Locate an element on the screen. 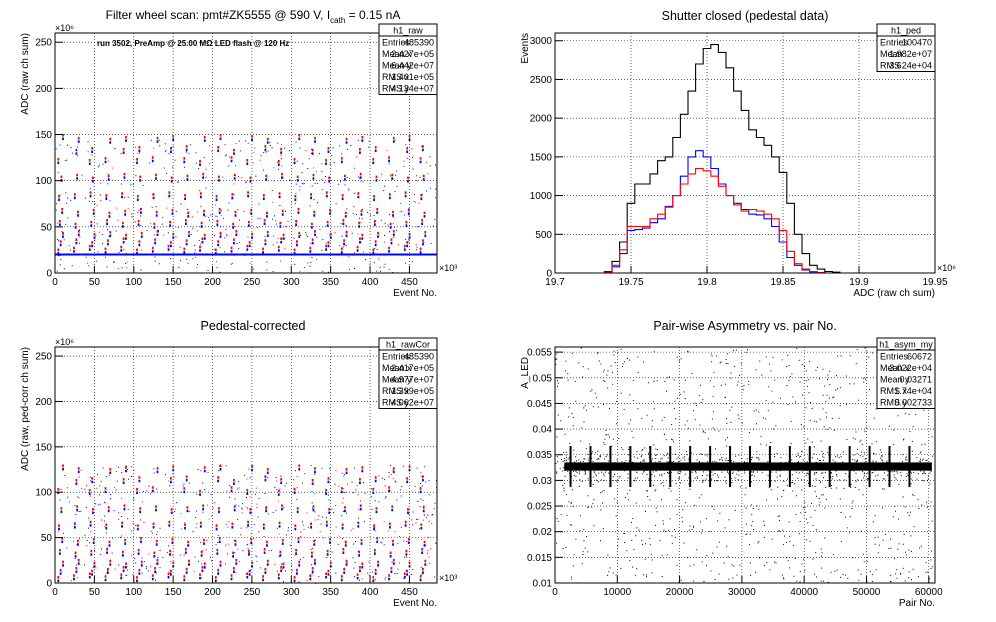  plot-frame is located at coordinates (745, 465).